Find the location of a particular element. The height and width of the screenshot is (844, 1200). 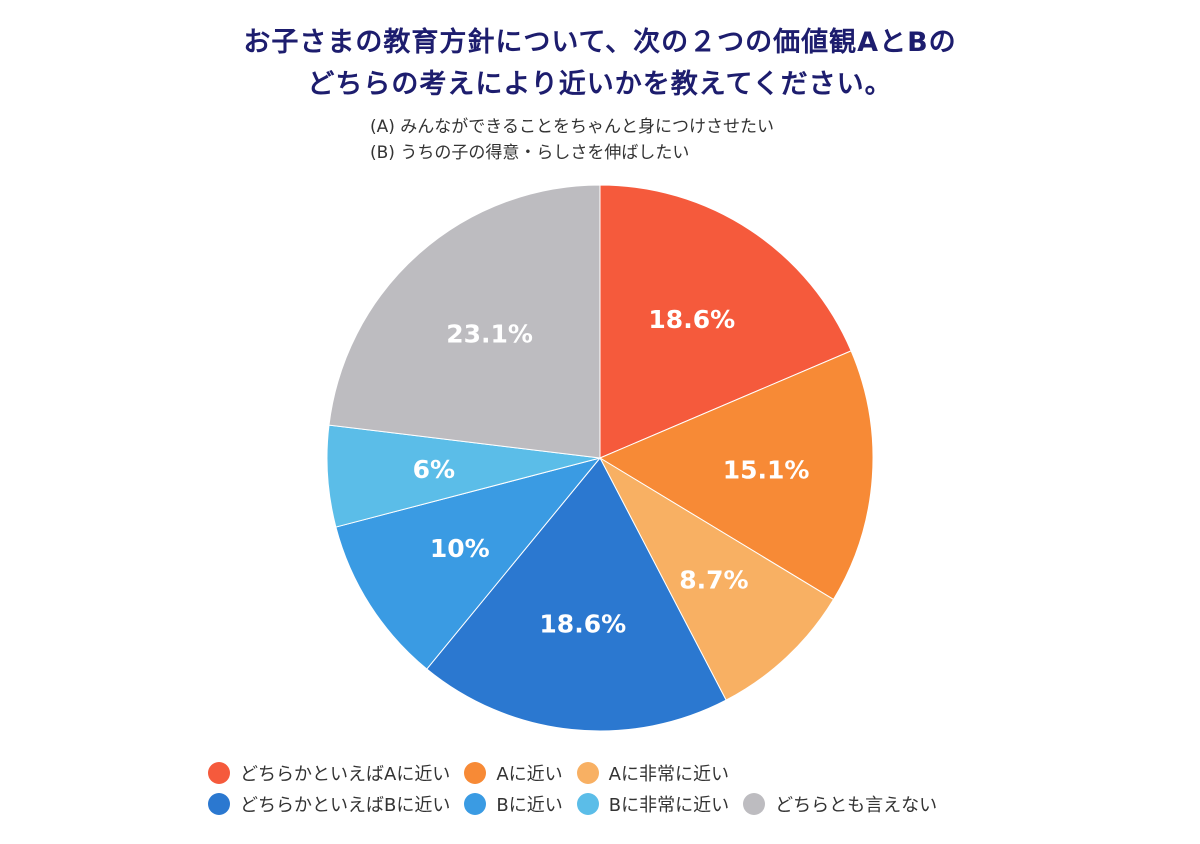

data-label: 8.7% is located at coordinates (713, 579).